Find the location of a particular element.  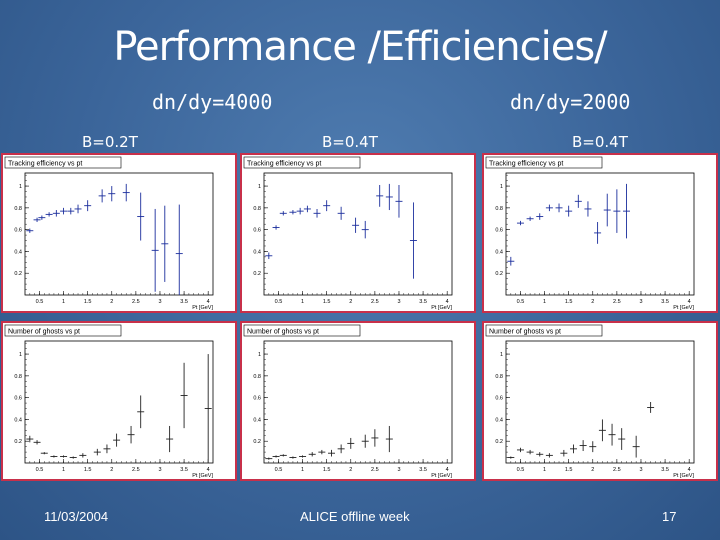

footer-event: ALICE offline week is located at coordinates (355, 516).